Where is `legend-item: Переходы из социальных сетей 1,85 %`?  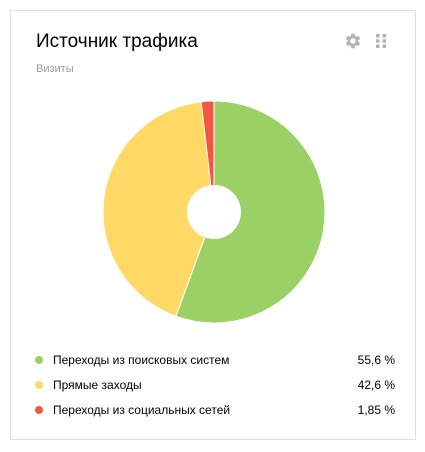
legend-item: Переходы из социальных сетей 1,85 % is located at coordinates (215, 409).